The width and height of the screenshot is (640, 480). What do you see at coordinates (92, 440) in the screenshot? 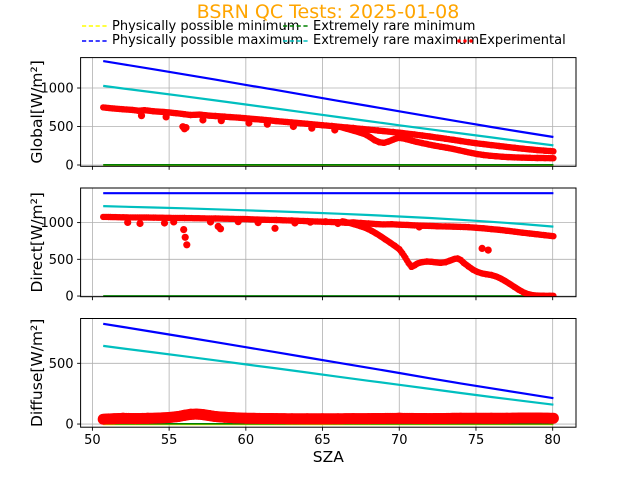
I see `x-tick-label: 50` at bounding box center [92, 440].